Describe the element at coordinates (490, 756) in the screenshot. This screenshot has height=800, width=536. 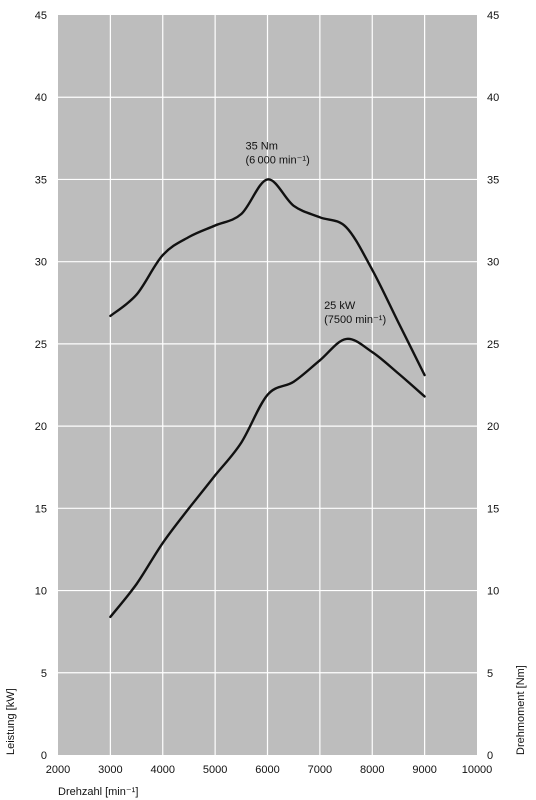
I see `y-right-tick-label: 0` at that location.